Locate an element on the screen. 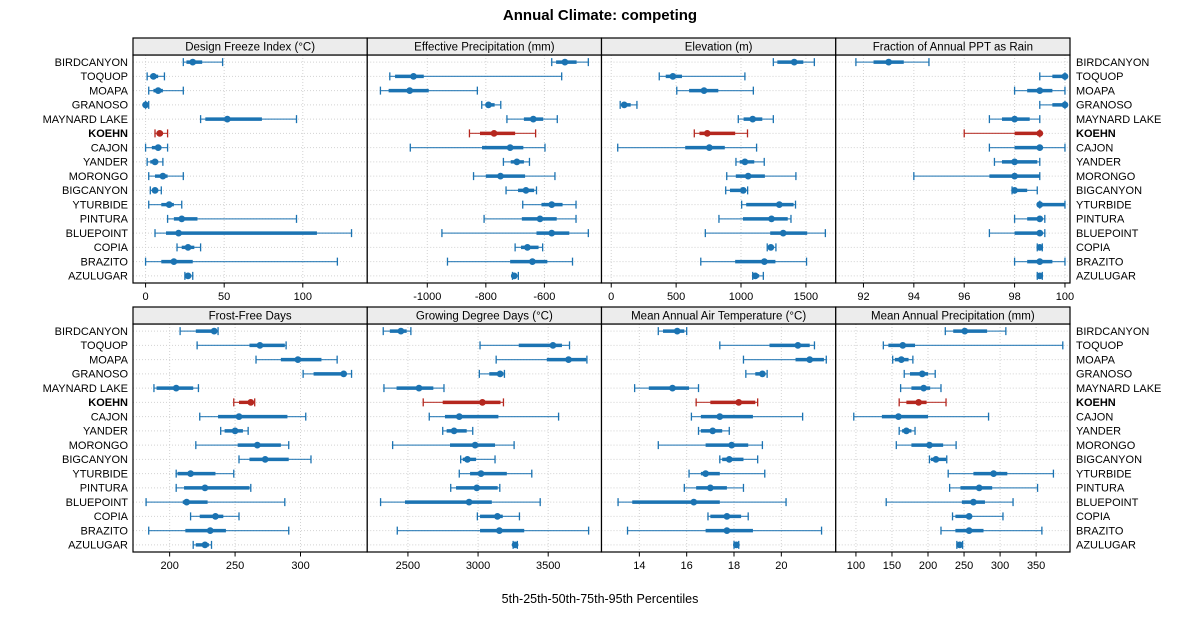 This screenshot has height=630, width=1200. site-label-brazito: BRAZITO is located at coordinates (1100, 262).